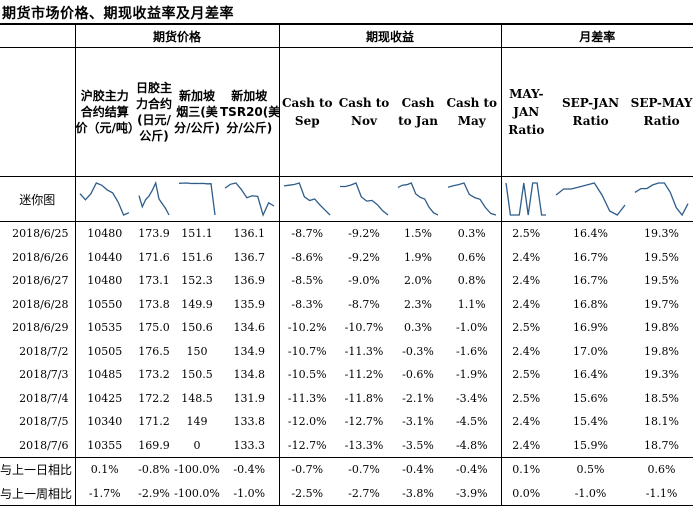  Describe the element at coordinates (597, 35) in the screenshot. I see `group-spread: 月差率` at that location.